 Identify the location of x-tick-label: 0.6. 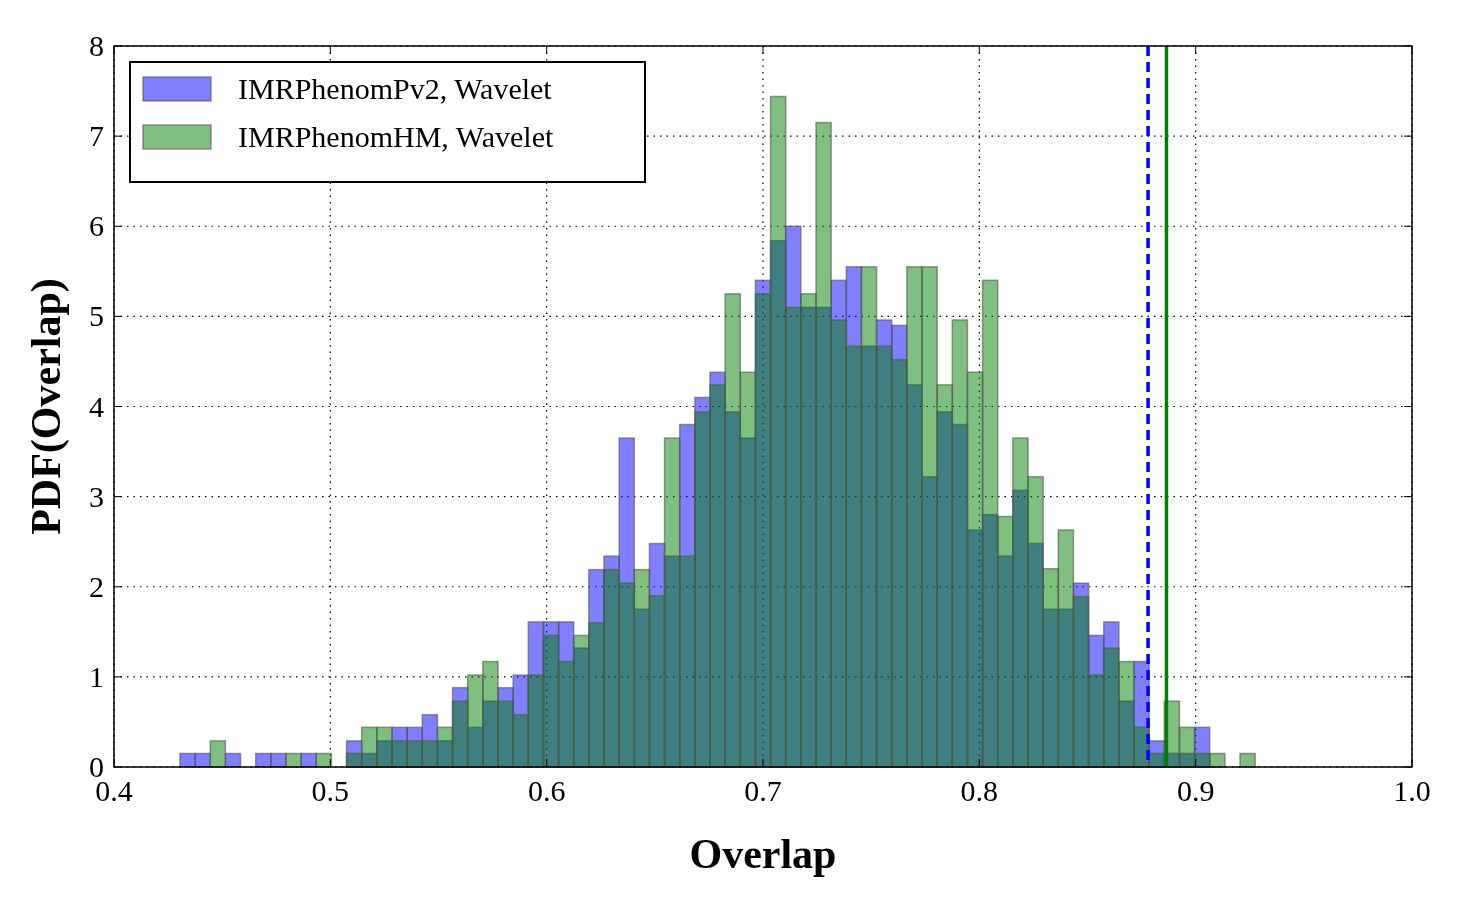
(546, 790).